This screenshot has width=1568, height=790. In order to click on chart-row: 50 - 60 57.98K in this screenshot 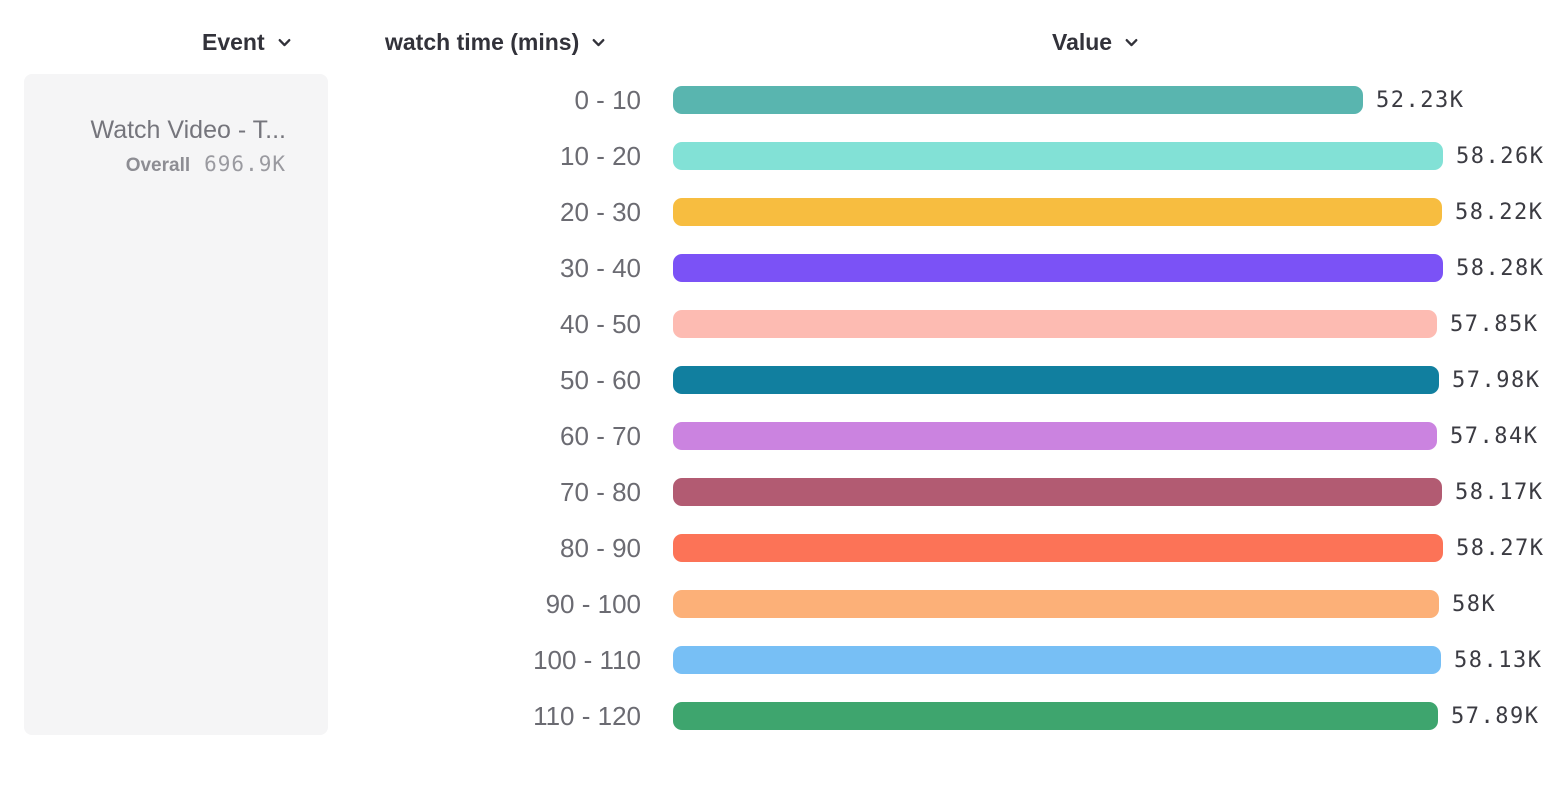, I will do `click(784, 380)`.